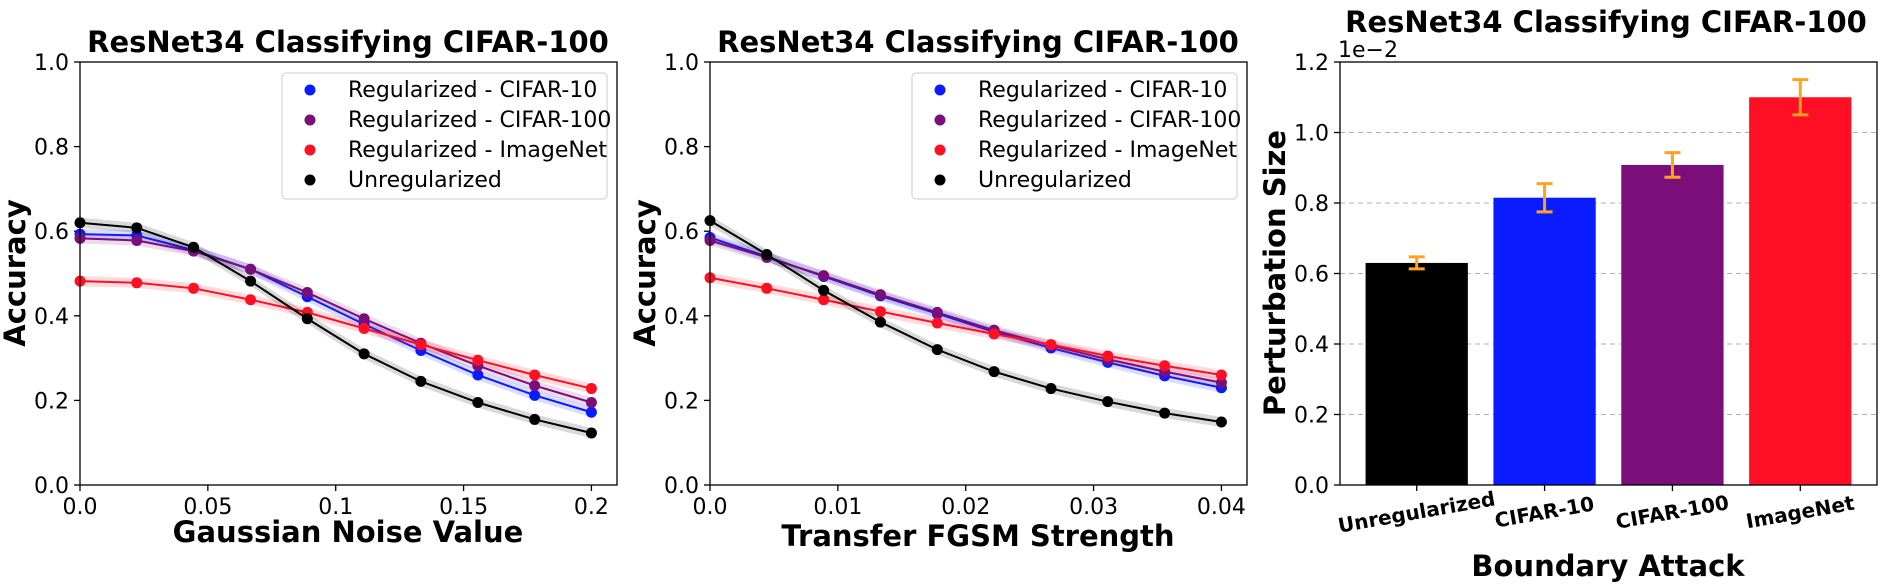 This screenshot has width=1886, height=585. Describe the element at coordinates (348, 532) in the screenshot. I see `x-axis-label: Gaussian Noise Value` at that location.